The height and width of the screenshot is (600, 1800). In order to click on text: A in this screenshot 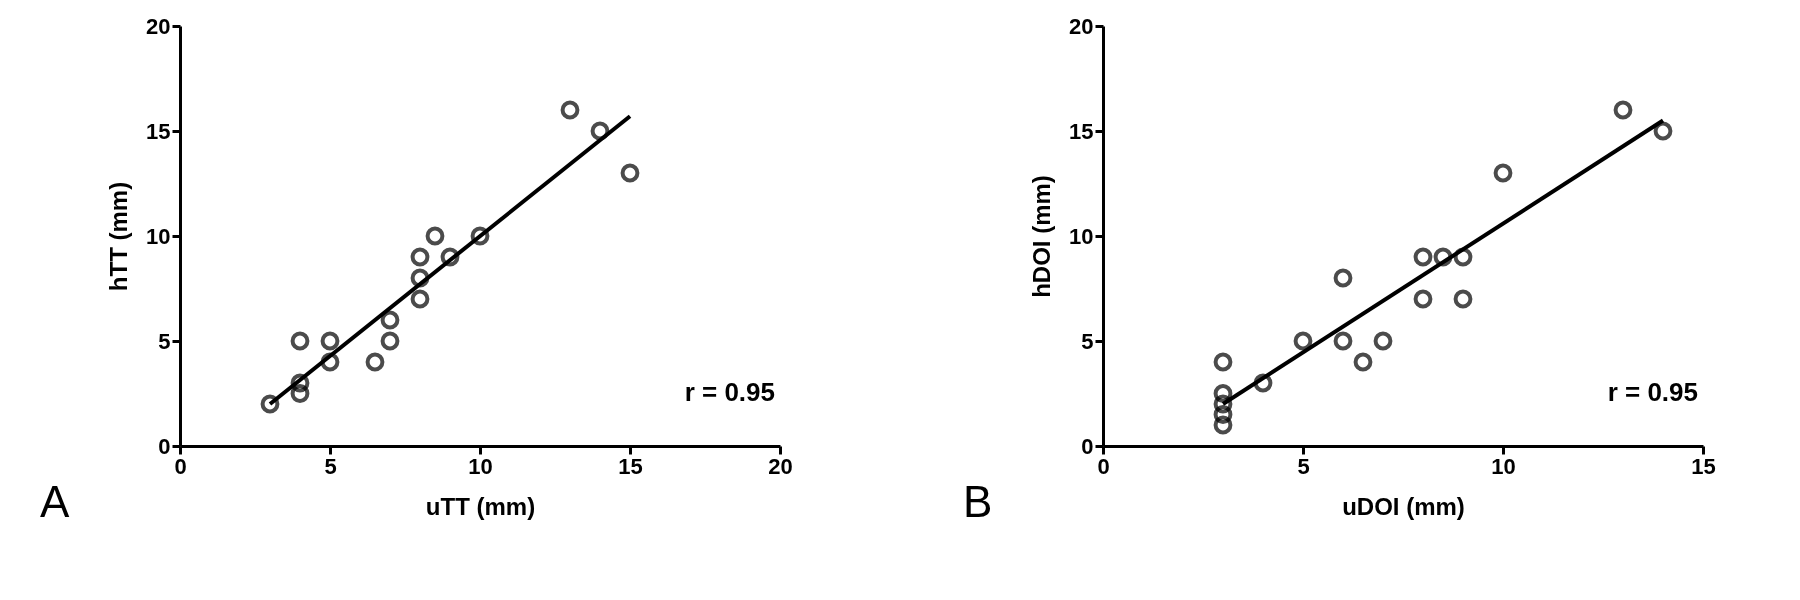, I will do `click(55, 501)`.